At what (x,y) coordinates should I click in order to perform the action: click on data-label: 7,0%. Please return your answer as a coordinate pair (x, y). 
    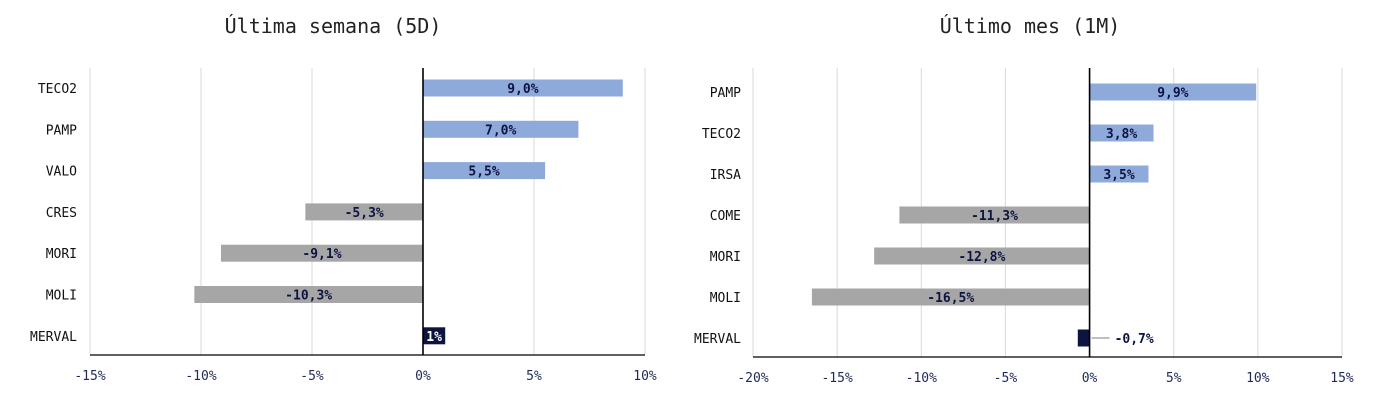
    Looking at the image, I should click on (500, 130).